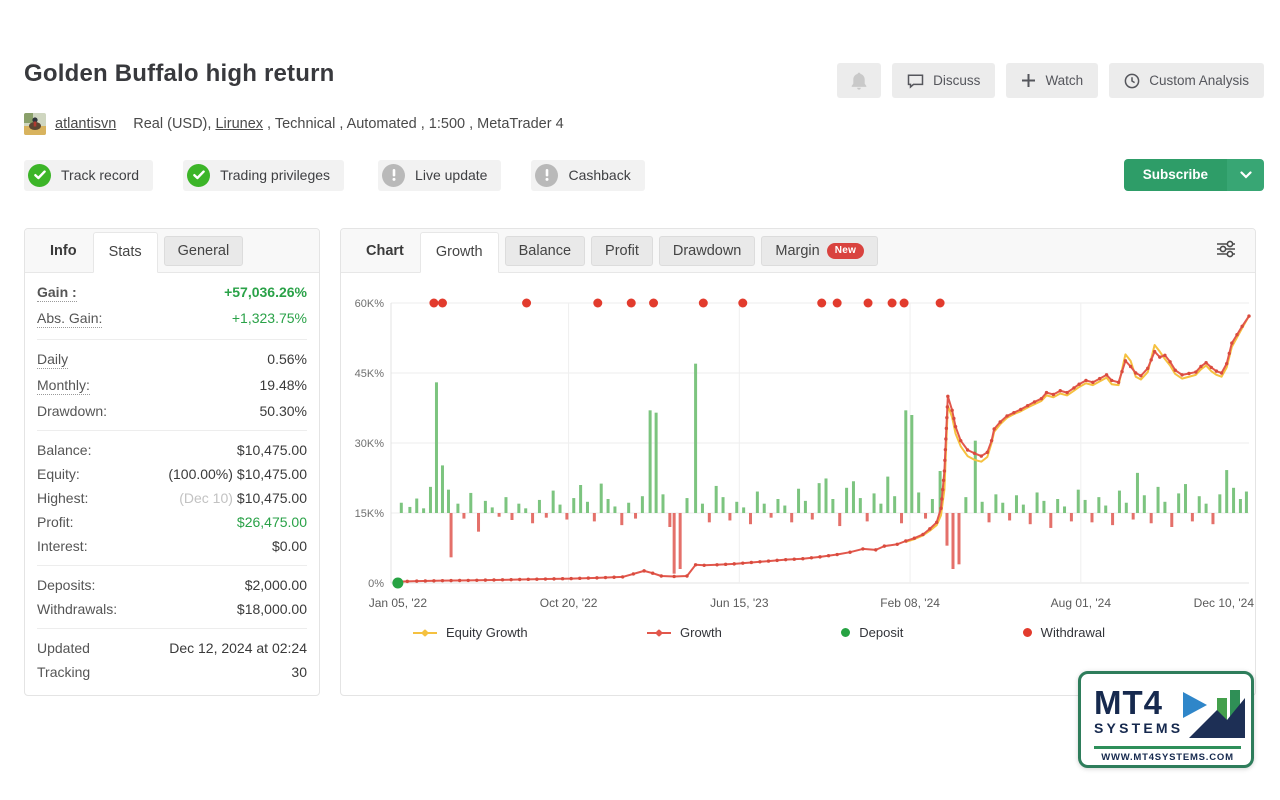 The width and height of the screenshot is (1280, 800). I want to click on badge-track-record: Track record, so click(89, 175).